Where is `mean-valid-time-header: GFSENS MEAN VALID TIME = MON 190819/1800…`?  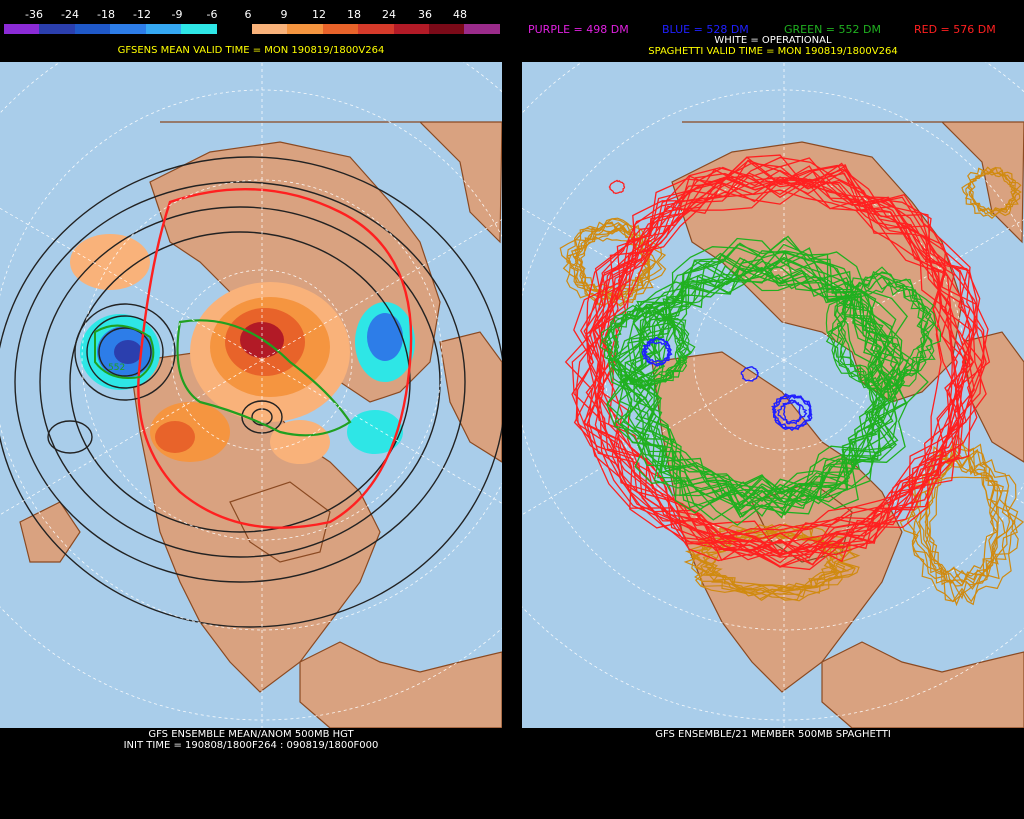
mean-valid-time-header: GFSENS MEAN VALID TIME = MON 190819/1800… is located at coordinates (251, 50).